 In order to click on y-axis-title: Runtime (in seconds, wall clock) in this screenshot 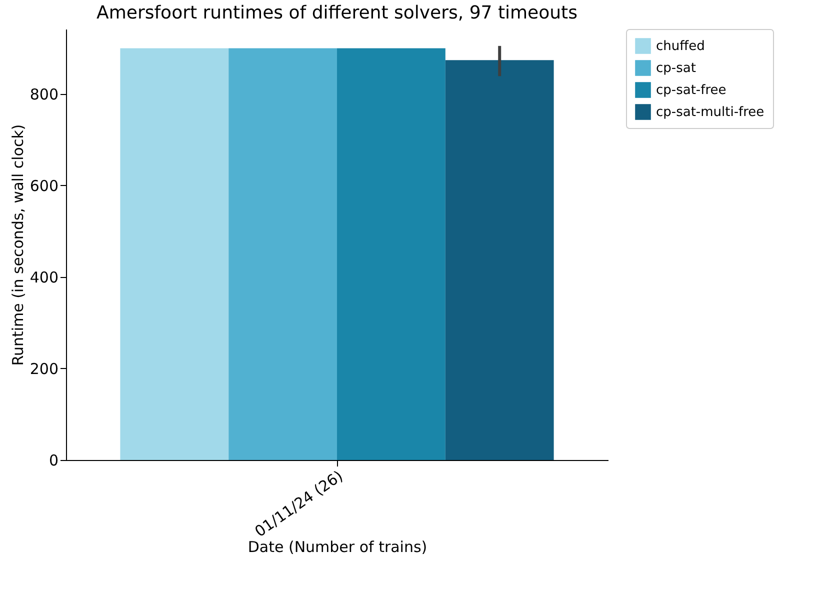, I will do `click(17, 245)`.